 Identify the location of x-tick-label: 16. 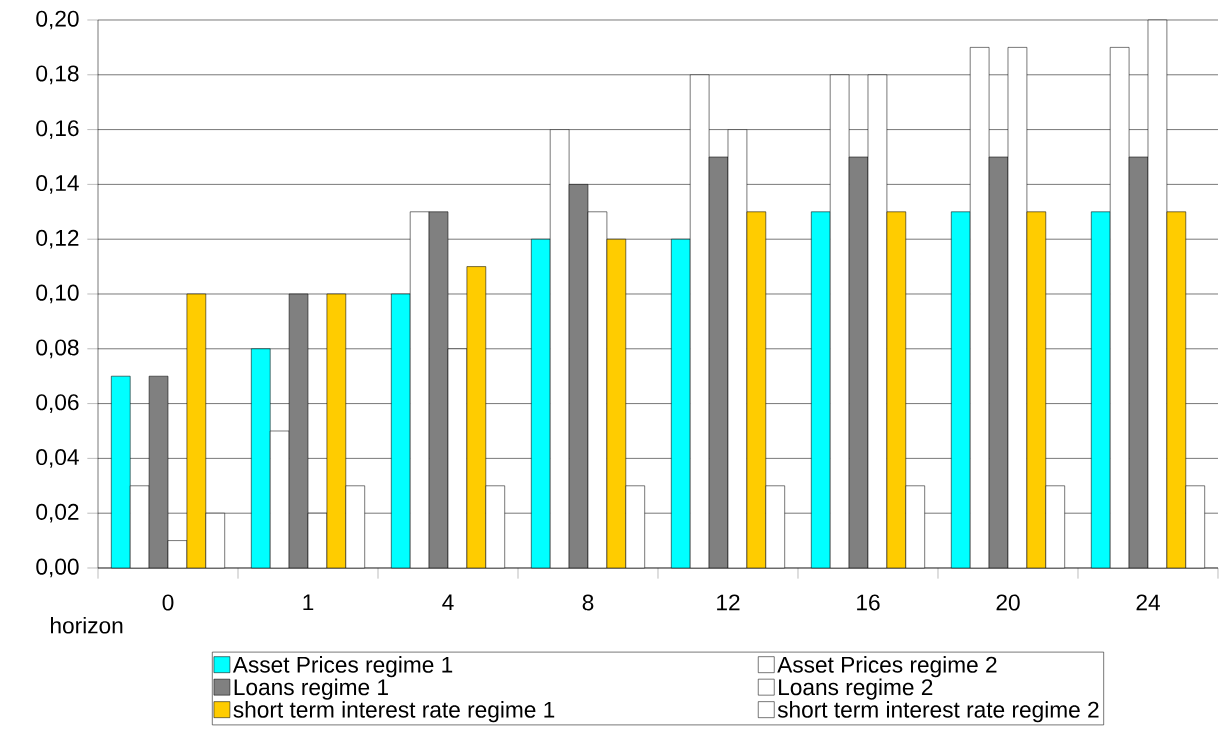
(868, 602).